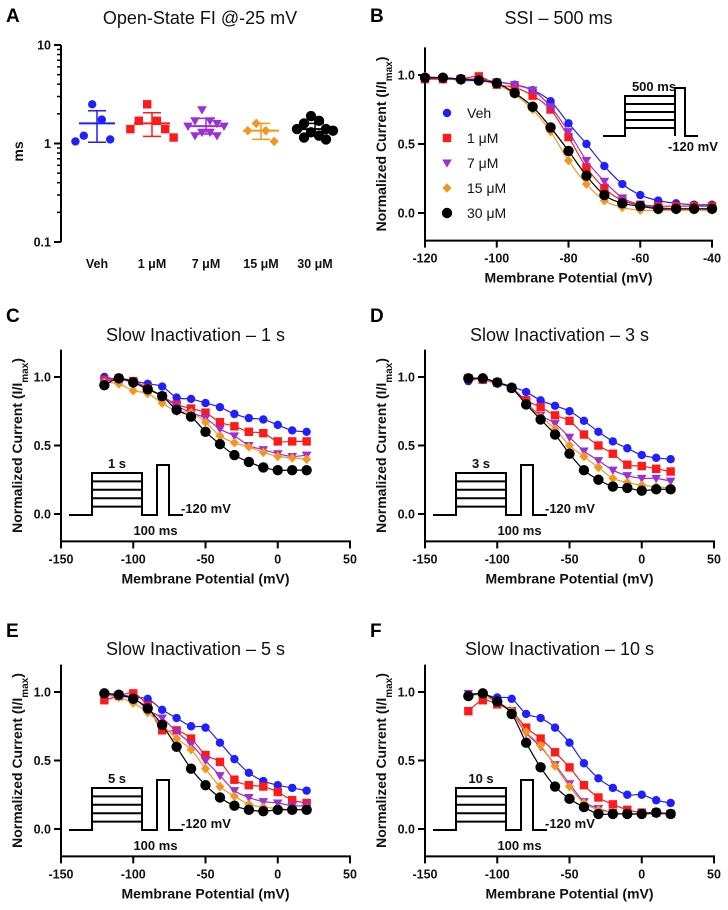 This screenshot has height=910, width=728. What do you see at coordinates (519, 845) in the screenshot?
I see `protocol-gap: 100 ms` at bounding box center [519, 845].